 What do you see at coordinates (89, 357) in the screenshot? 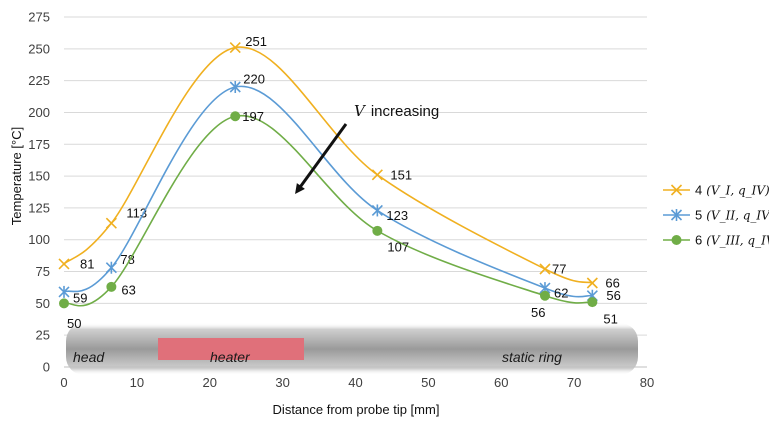
I see `probe-label-head: head` at bounding box center [89, 357].